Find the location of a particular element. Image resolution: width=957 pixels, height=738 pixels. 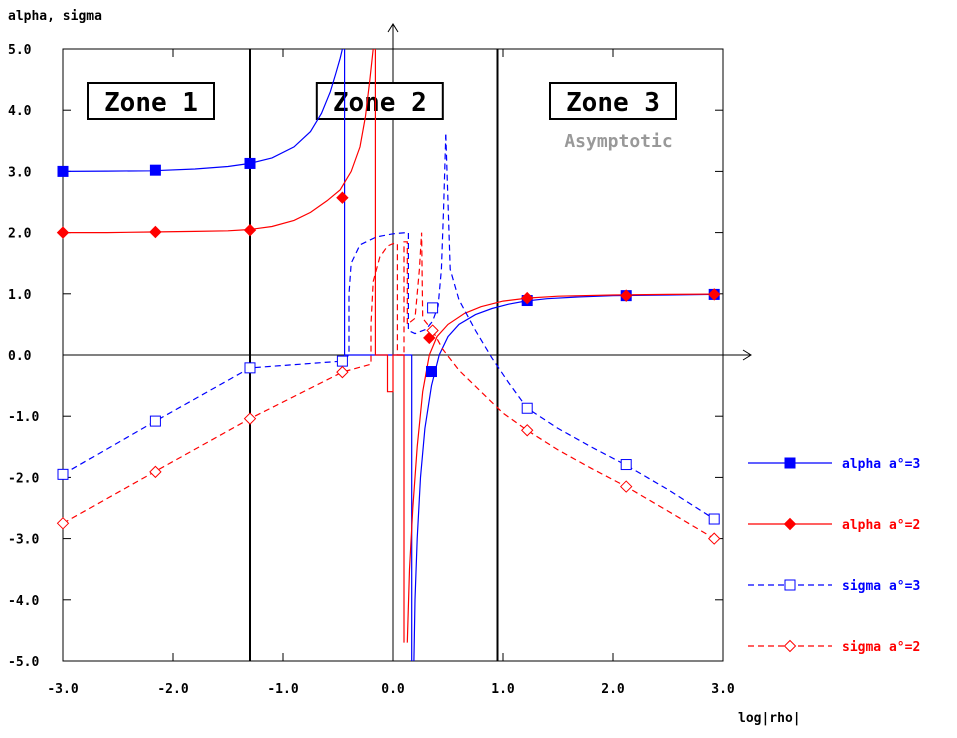

x-tick-label: -2.0 is located at coordinates (172, 689).